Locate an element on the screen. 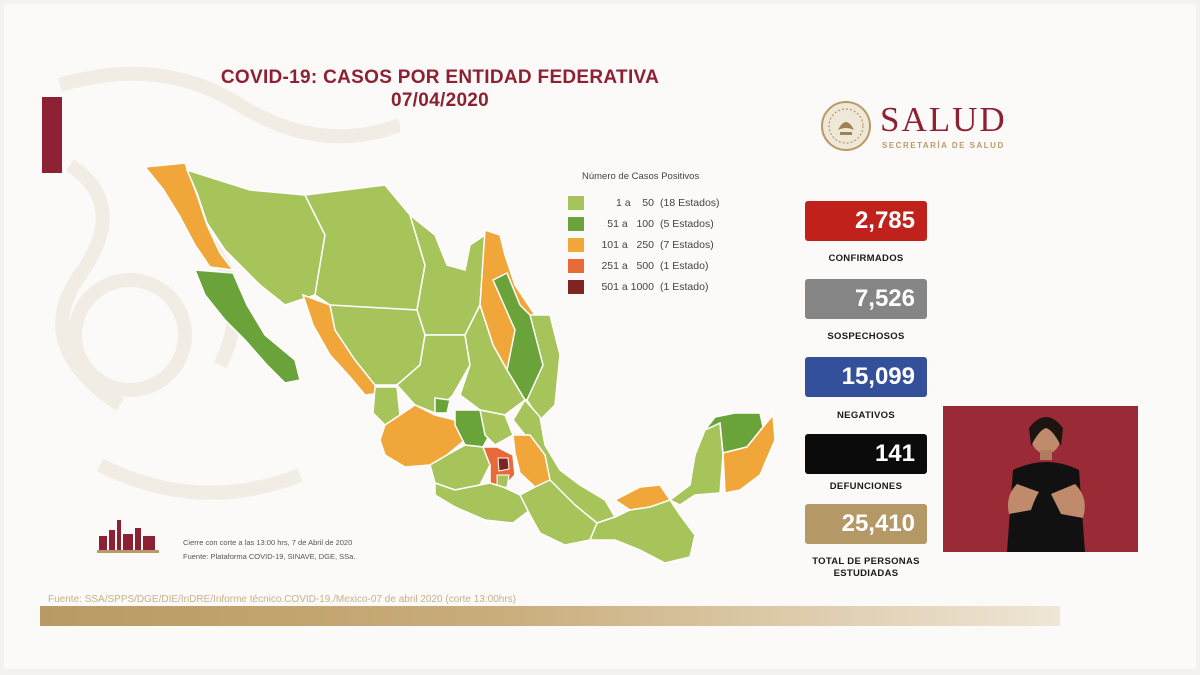  coat-of-arms-icon is located at coordinates (846, 126).